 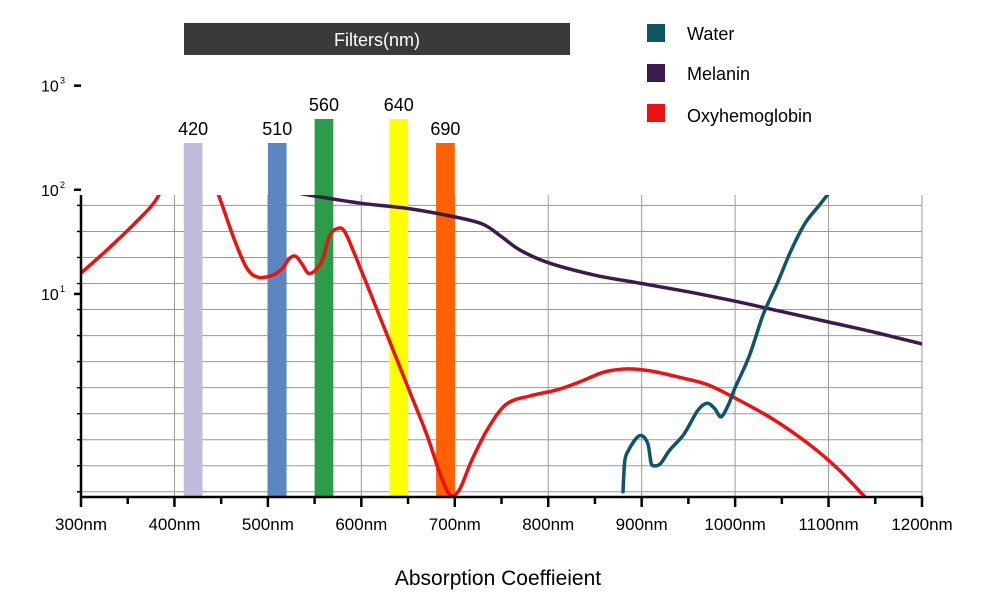 I want to click on filters-header-label: Filters(nm), so click(x=377, y=40).